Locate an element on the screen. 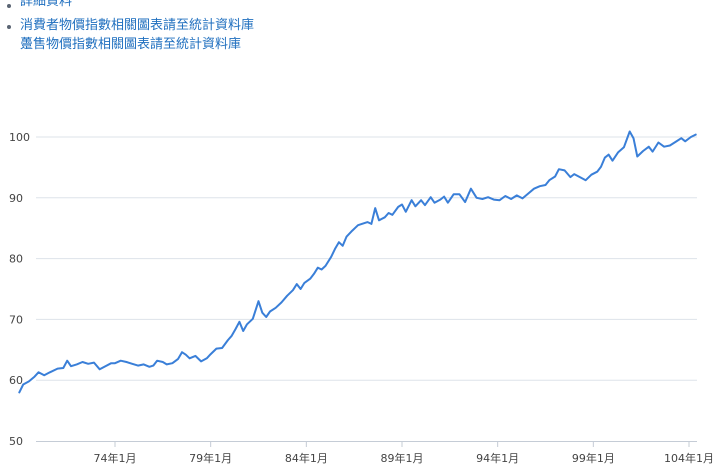 The image size is (720, 468). x-tick-label: 104年1月 is located at coordinates (689, 458).